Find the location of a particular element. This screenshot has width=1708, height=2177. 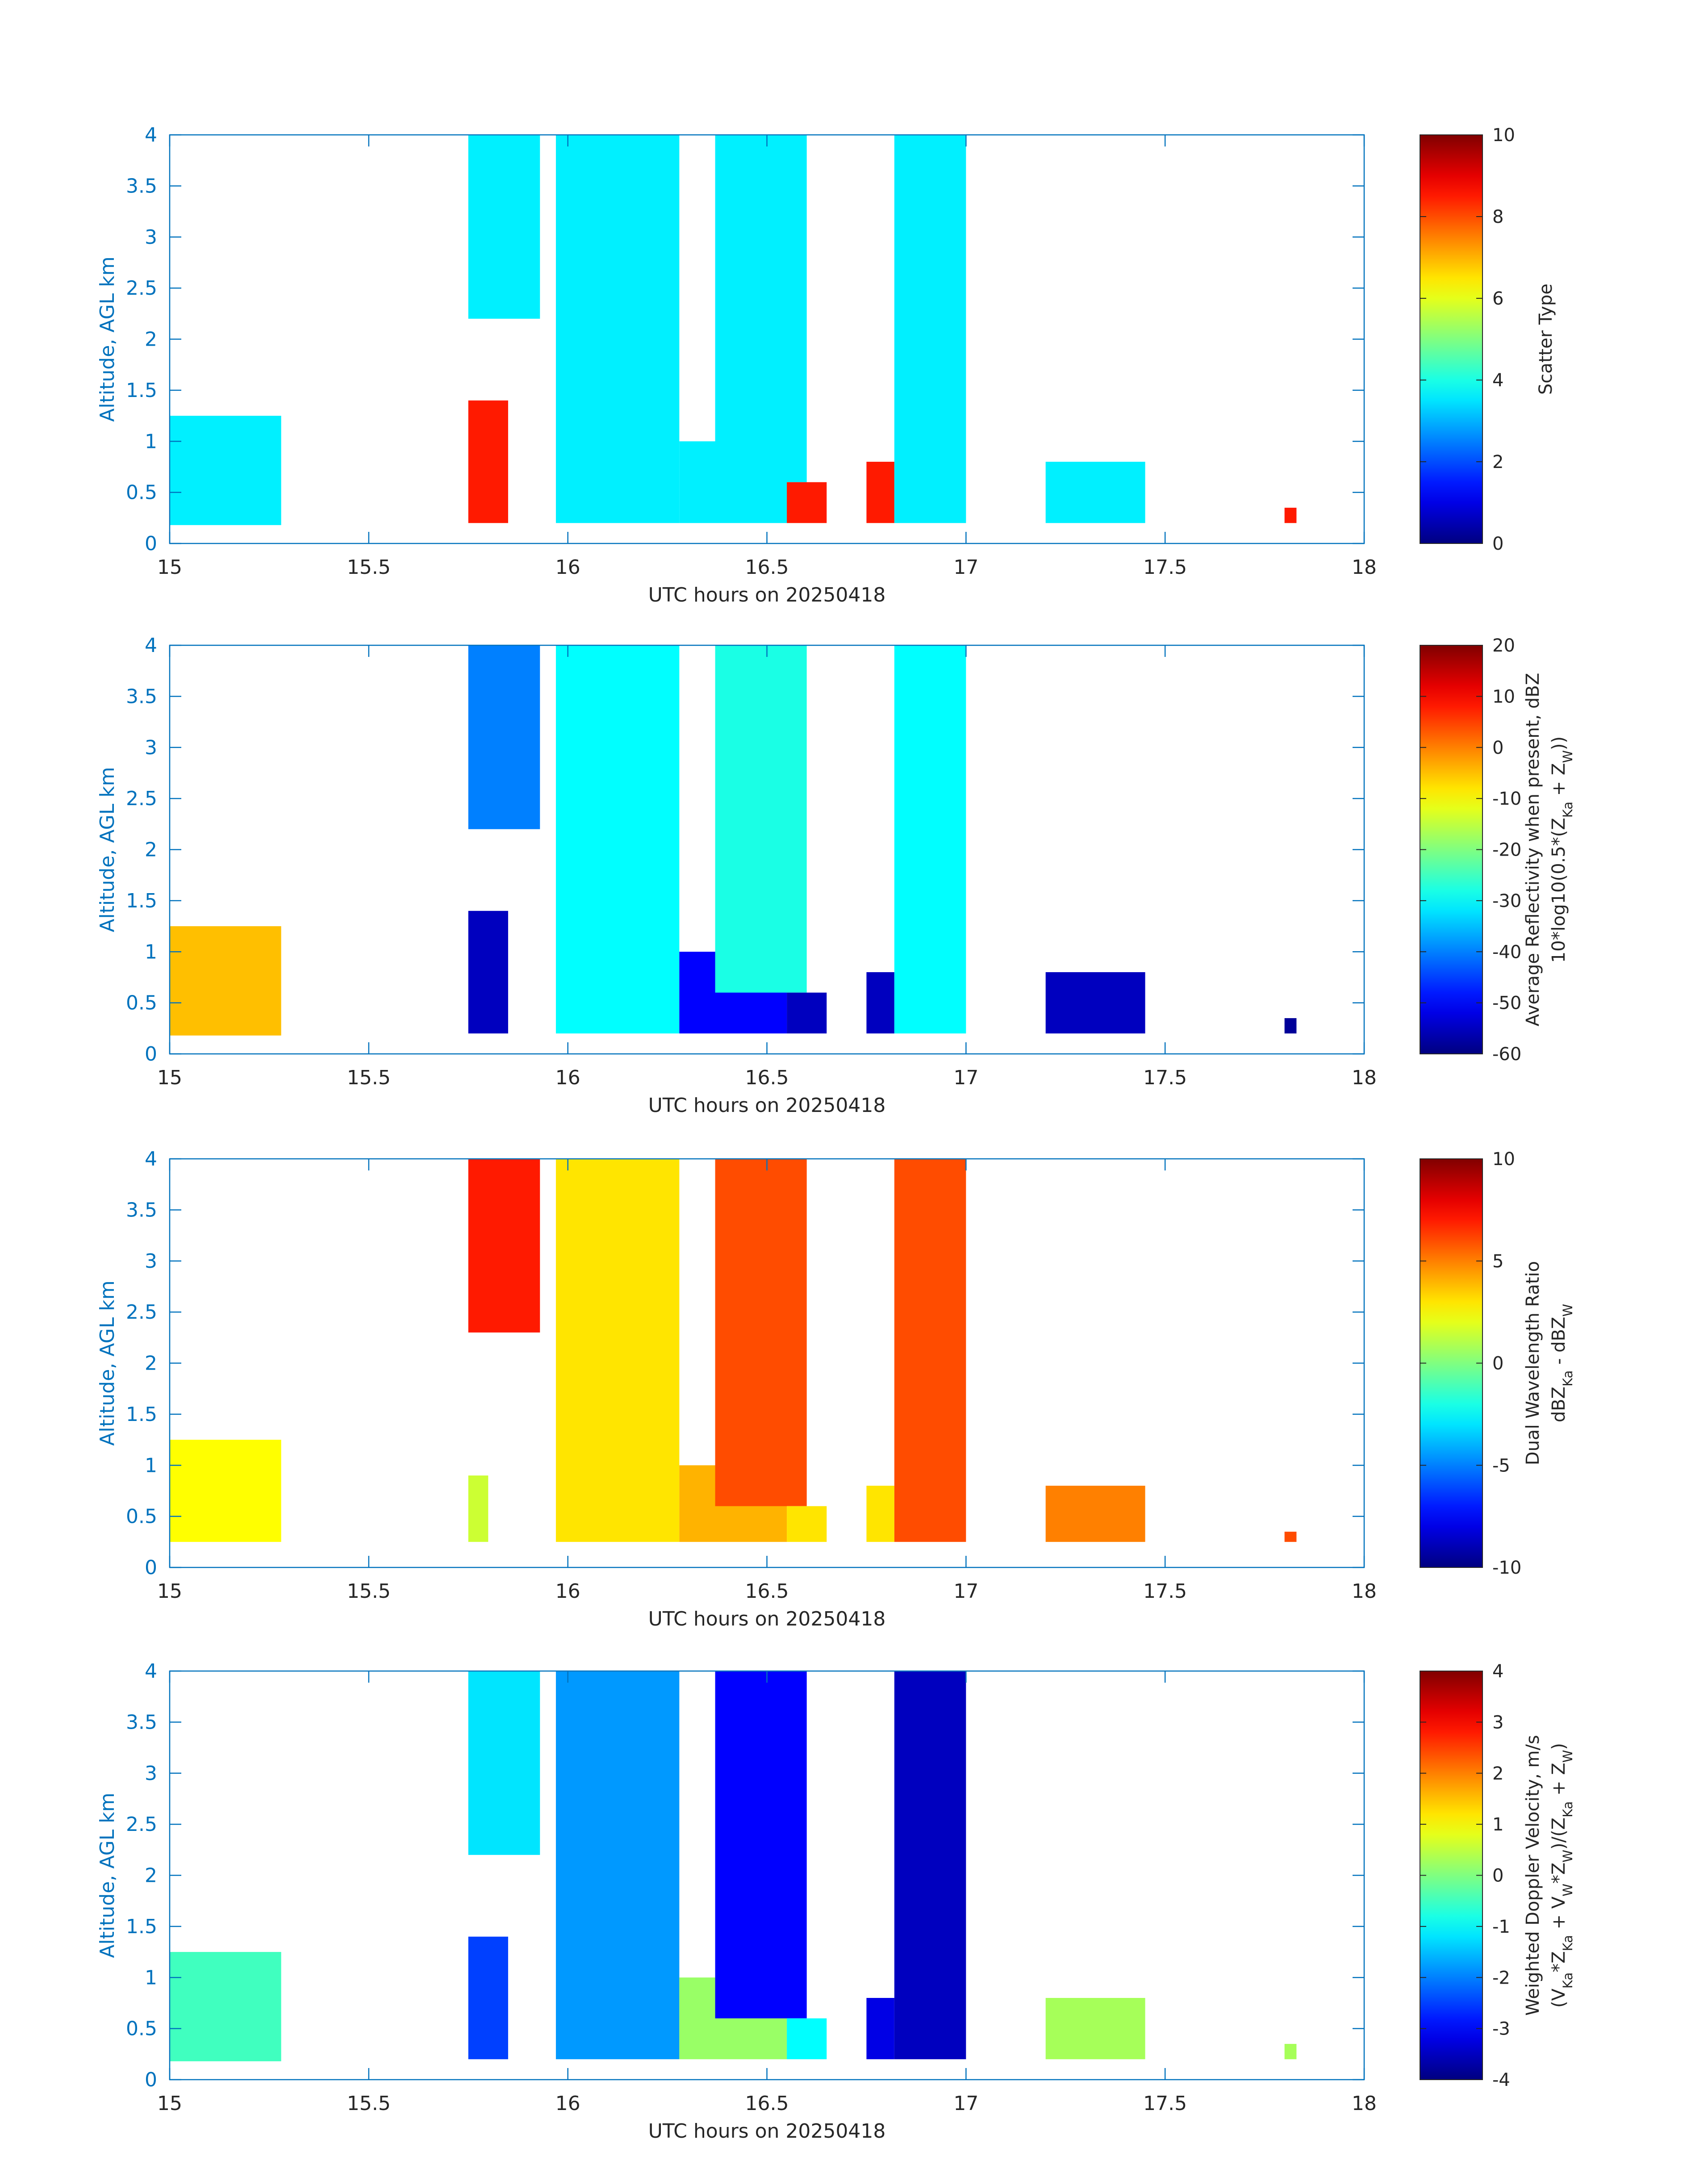

colorbar-label: dBZKa - dBZW is located at coordinates (1562, 1363).